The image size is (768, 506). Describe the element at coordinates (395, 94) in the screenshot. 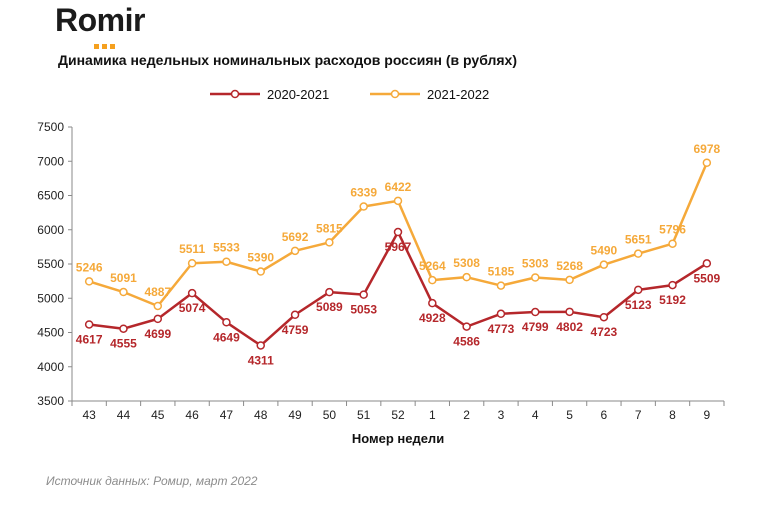

I see `legend-marker-2021-2022` at that location.